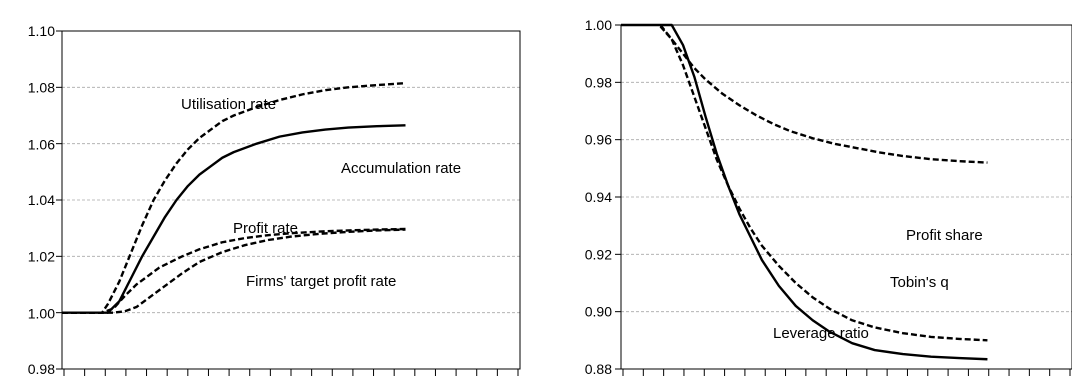 This screenshot has height=376, width=1072. I want to click on series-annotation: Utilisation rate, so click(228, 104).